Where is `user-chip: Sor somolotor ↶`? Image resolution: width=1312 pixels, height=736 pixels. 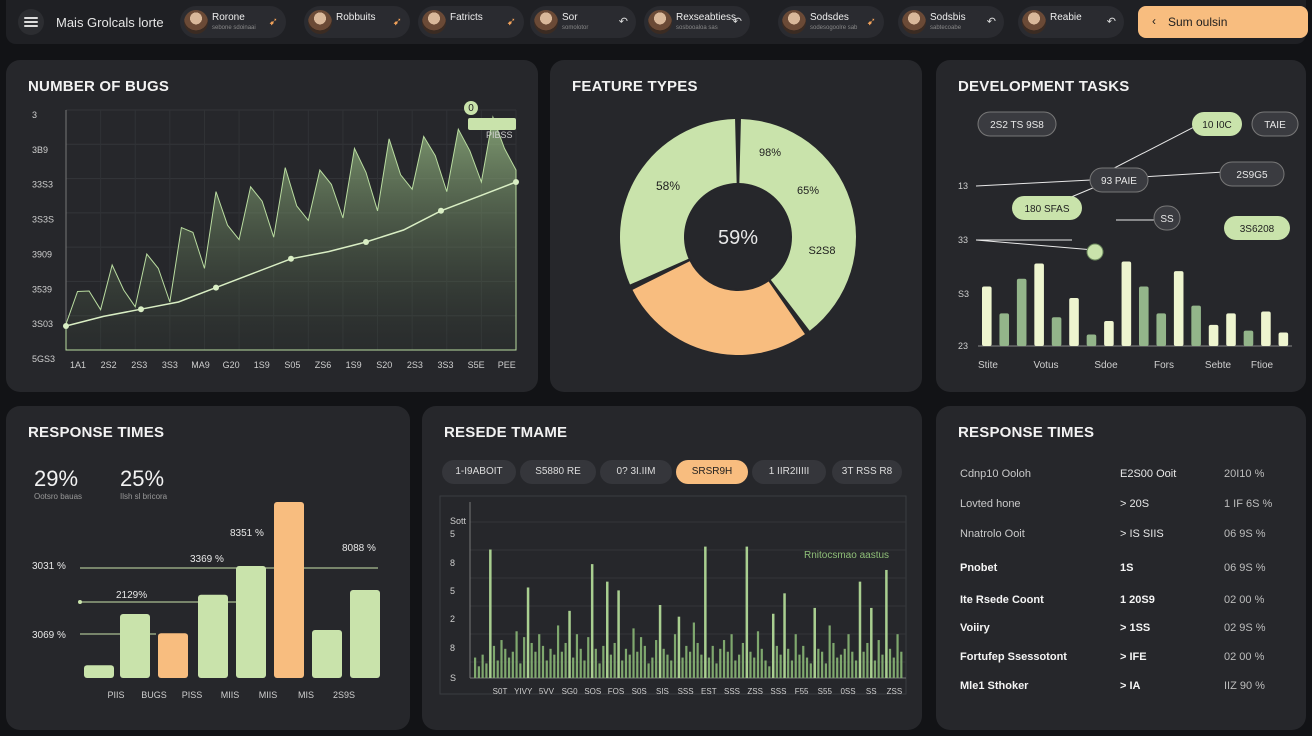
user-chip: Sor somolotor ↶ is located at coordinates (583, 22).